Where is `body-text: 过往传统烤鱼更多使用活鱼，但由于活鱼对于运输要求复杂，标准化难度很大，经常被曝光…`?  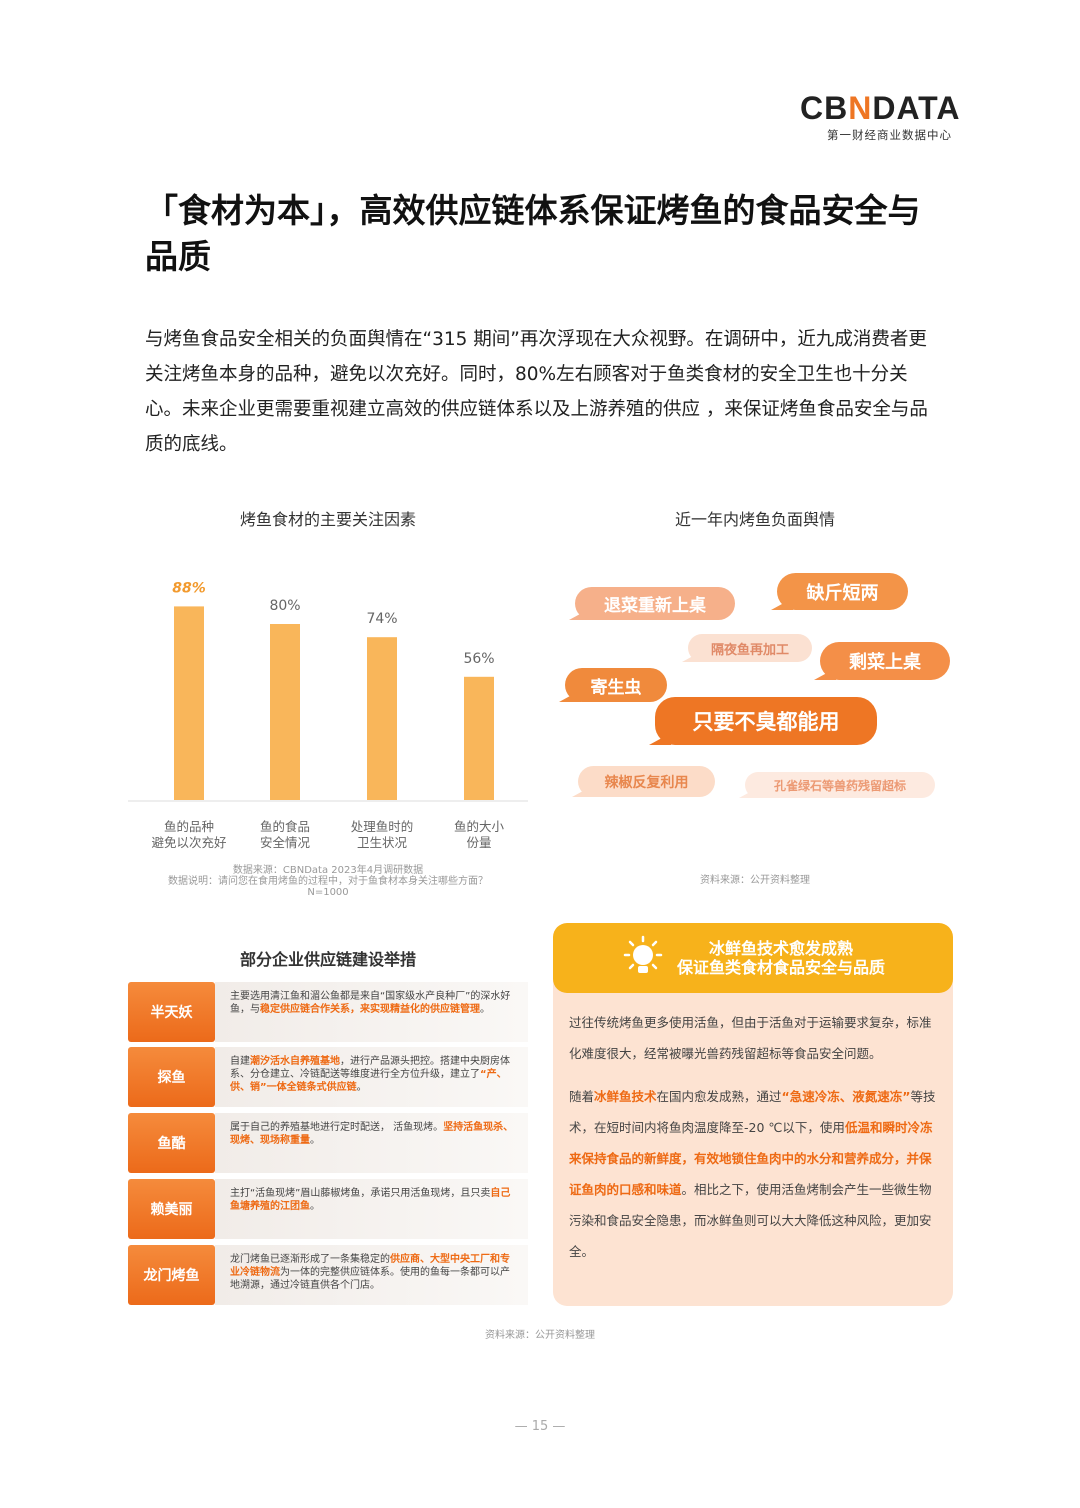 body-text: 过往传统烤鱼更多使用活鱼，但由于活鱼对于运输要求复杂，标准化难度很大，经常被曝光… is located at coordinates (750, 1038).